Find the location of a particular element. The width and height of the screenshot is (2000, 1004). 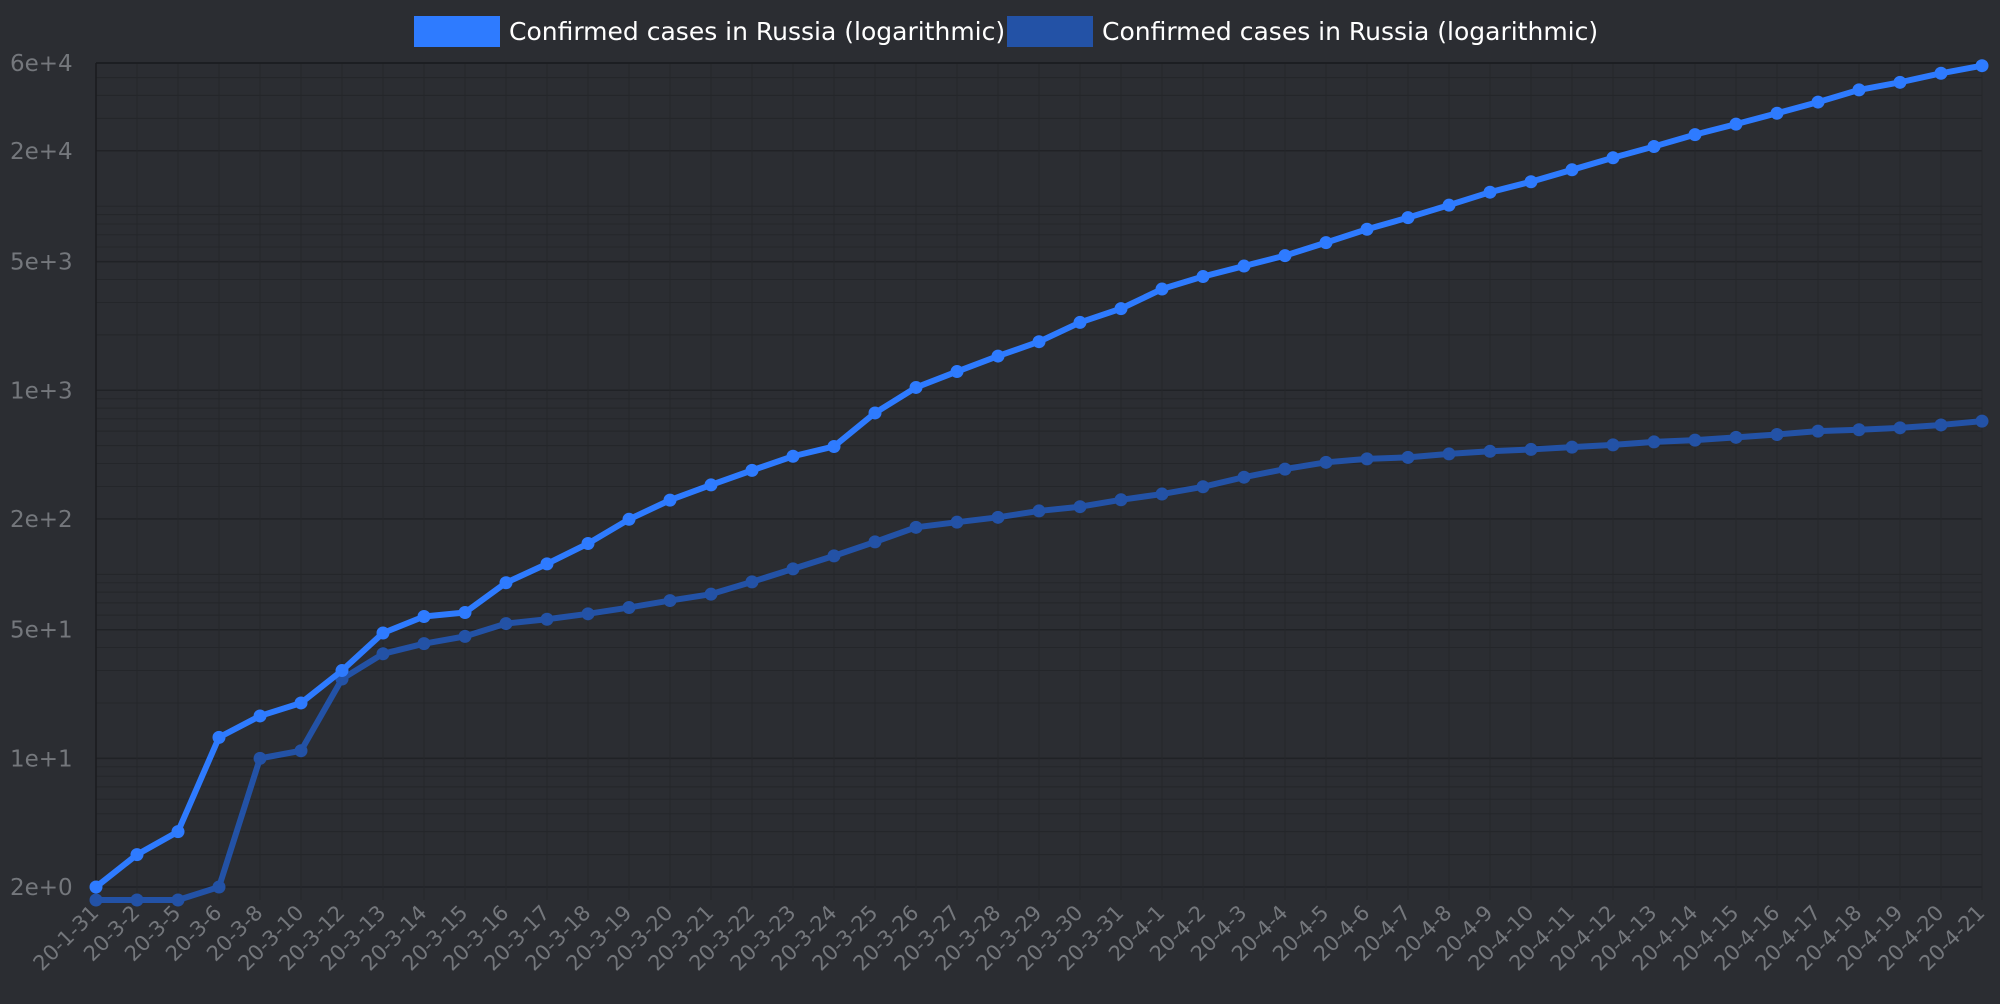

legend-swatch is located at coordinates (1050, 31).